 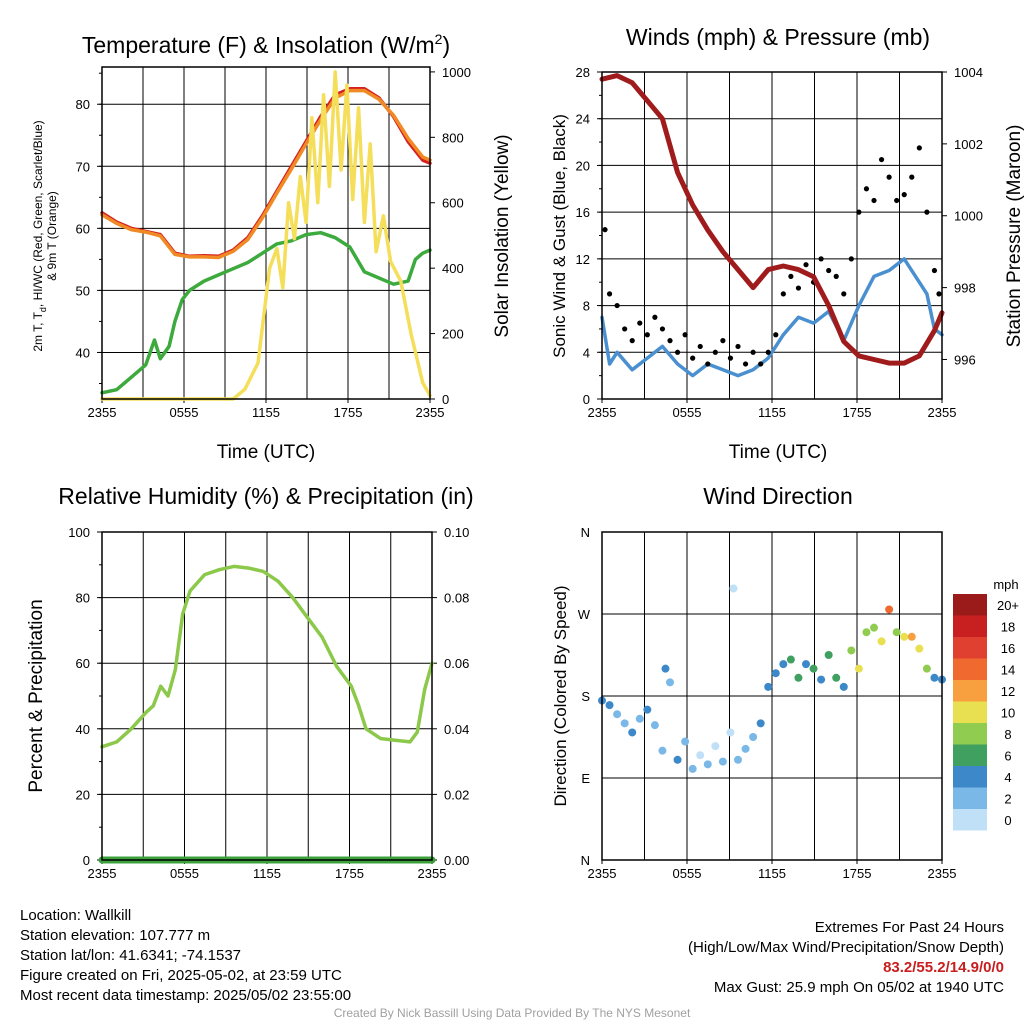 I want to click on y-tick-label: 16, so click(x=583, y=212).